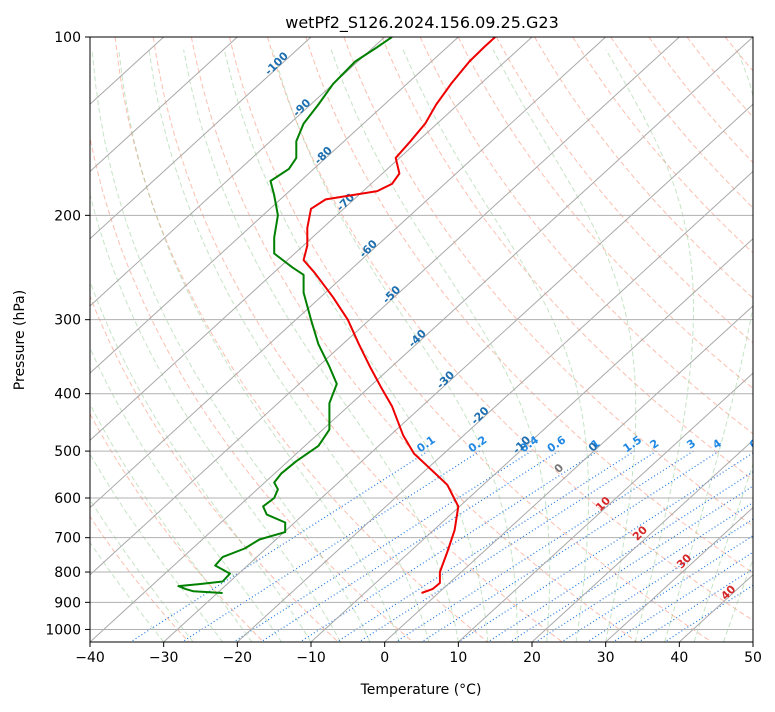 The height and width of the screenshot is (712, 775). What do you see at coordinates (67, 603) in the screenshot?
I see `y-tick-label: 900` at bounding box center [67, 603].